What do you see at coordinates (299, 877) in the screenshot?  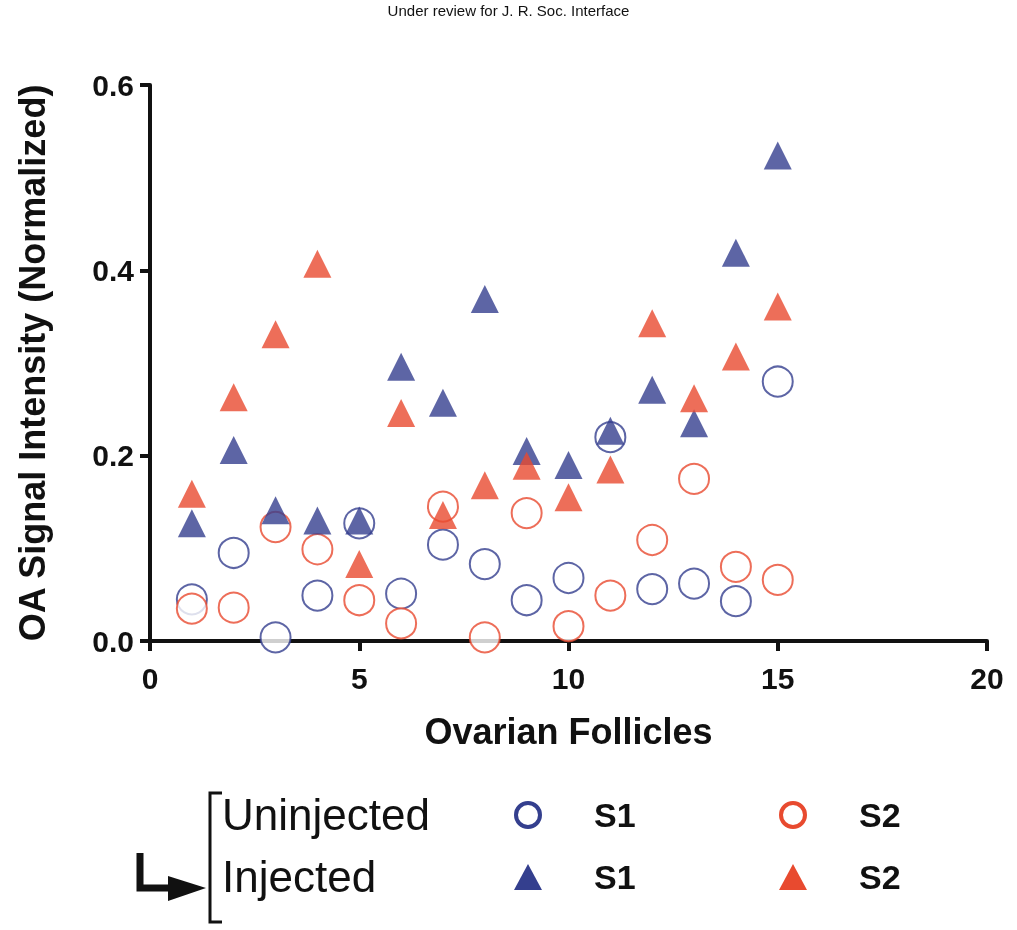 I see `text: Injected` at bounding box center [299, 877].